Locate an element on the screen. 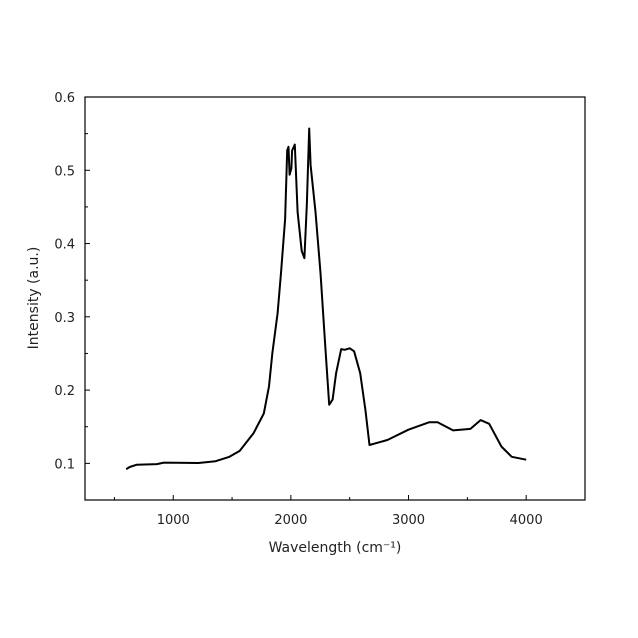  y-tick-label: 0.6 is located at coordinates (64, 98).